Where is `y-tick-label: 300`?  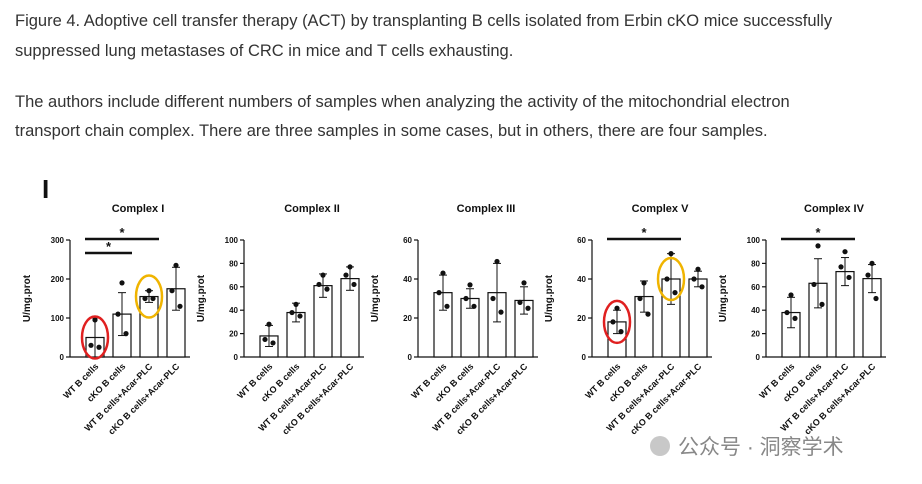
y-tick-label: 300 is located at coordinates (58, 240).